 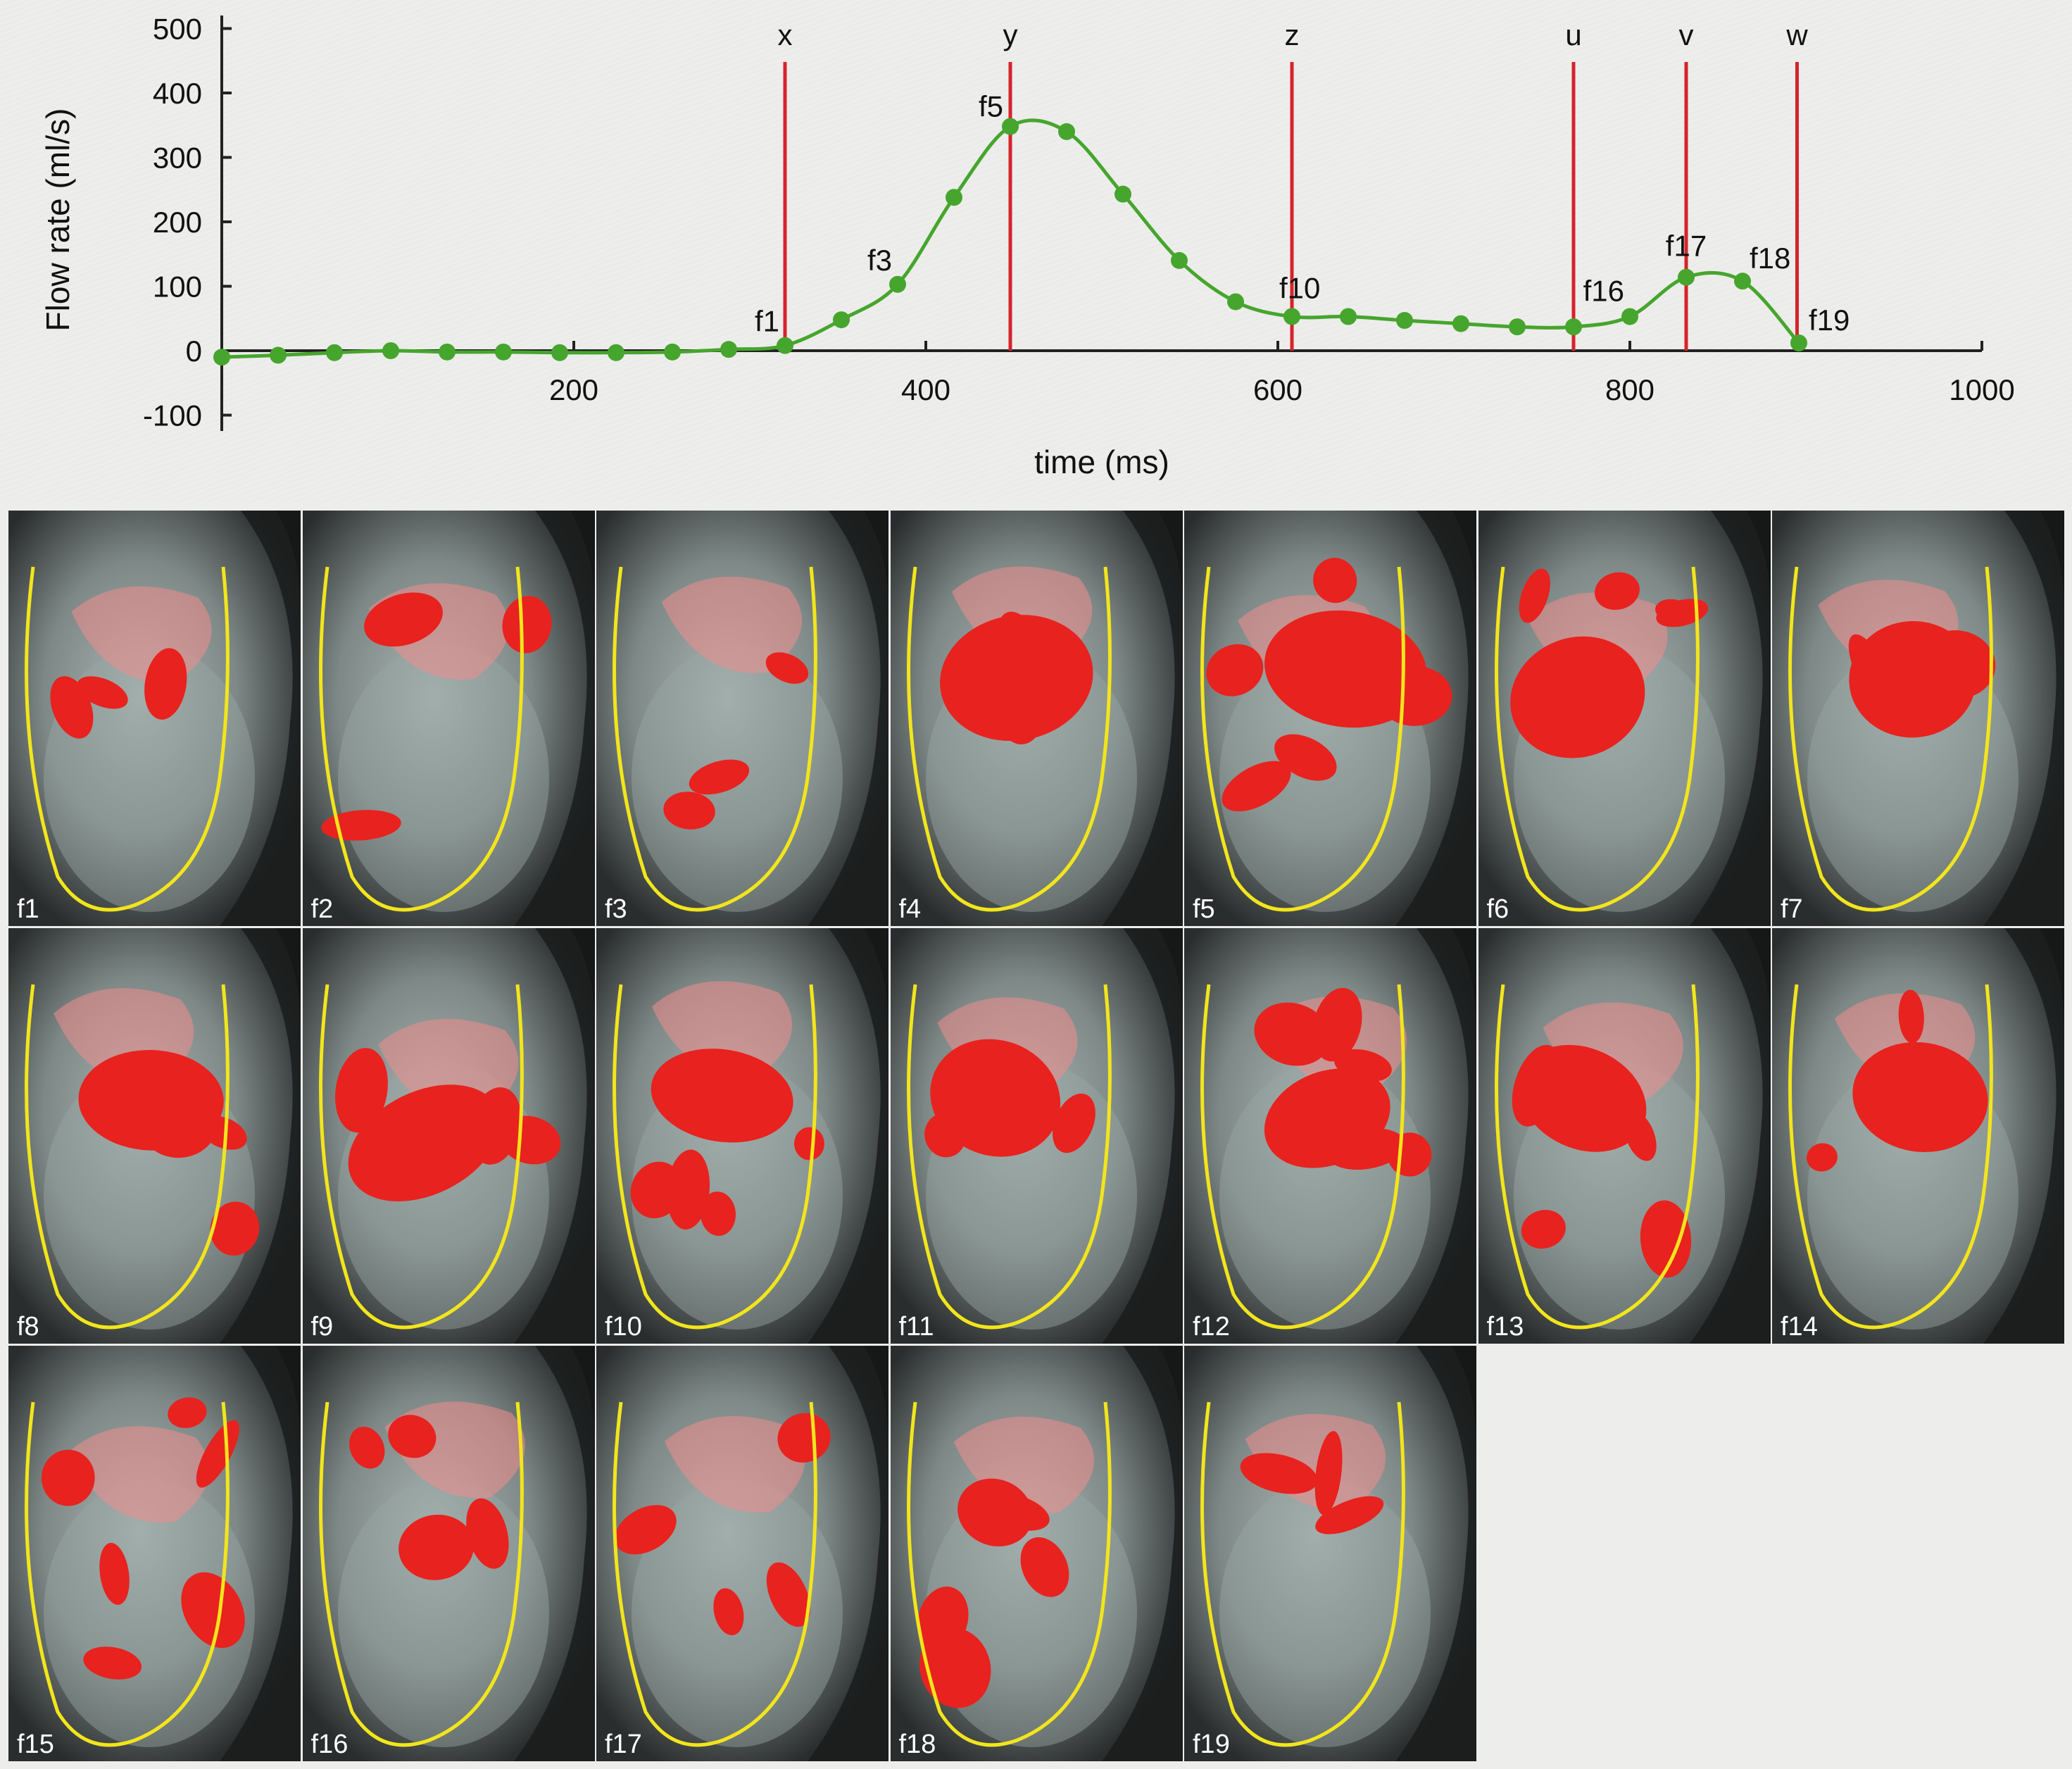 I want to click on frame-label: f7, so click(x=1792, y=909).